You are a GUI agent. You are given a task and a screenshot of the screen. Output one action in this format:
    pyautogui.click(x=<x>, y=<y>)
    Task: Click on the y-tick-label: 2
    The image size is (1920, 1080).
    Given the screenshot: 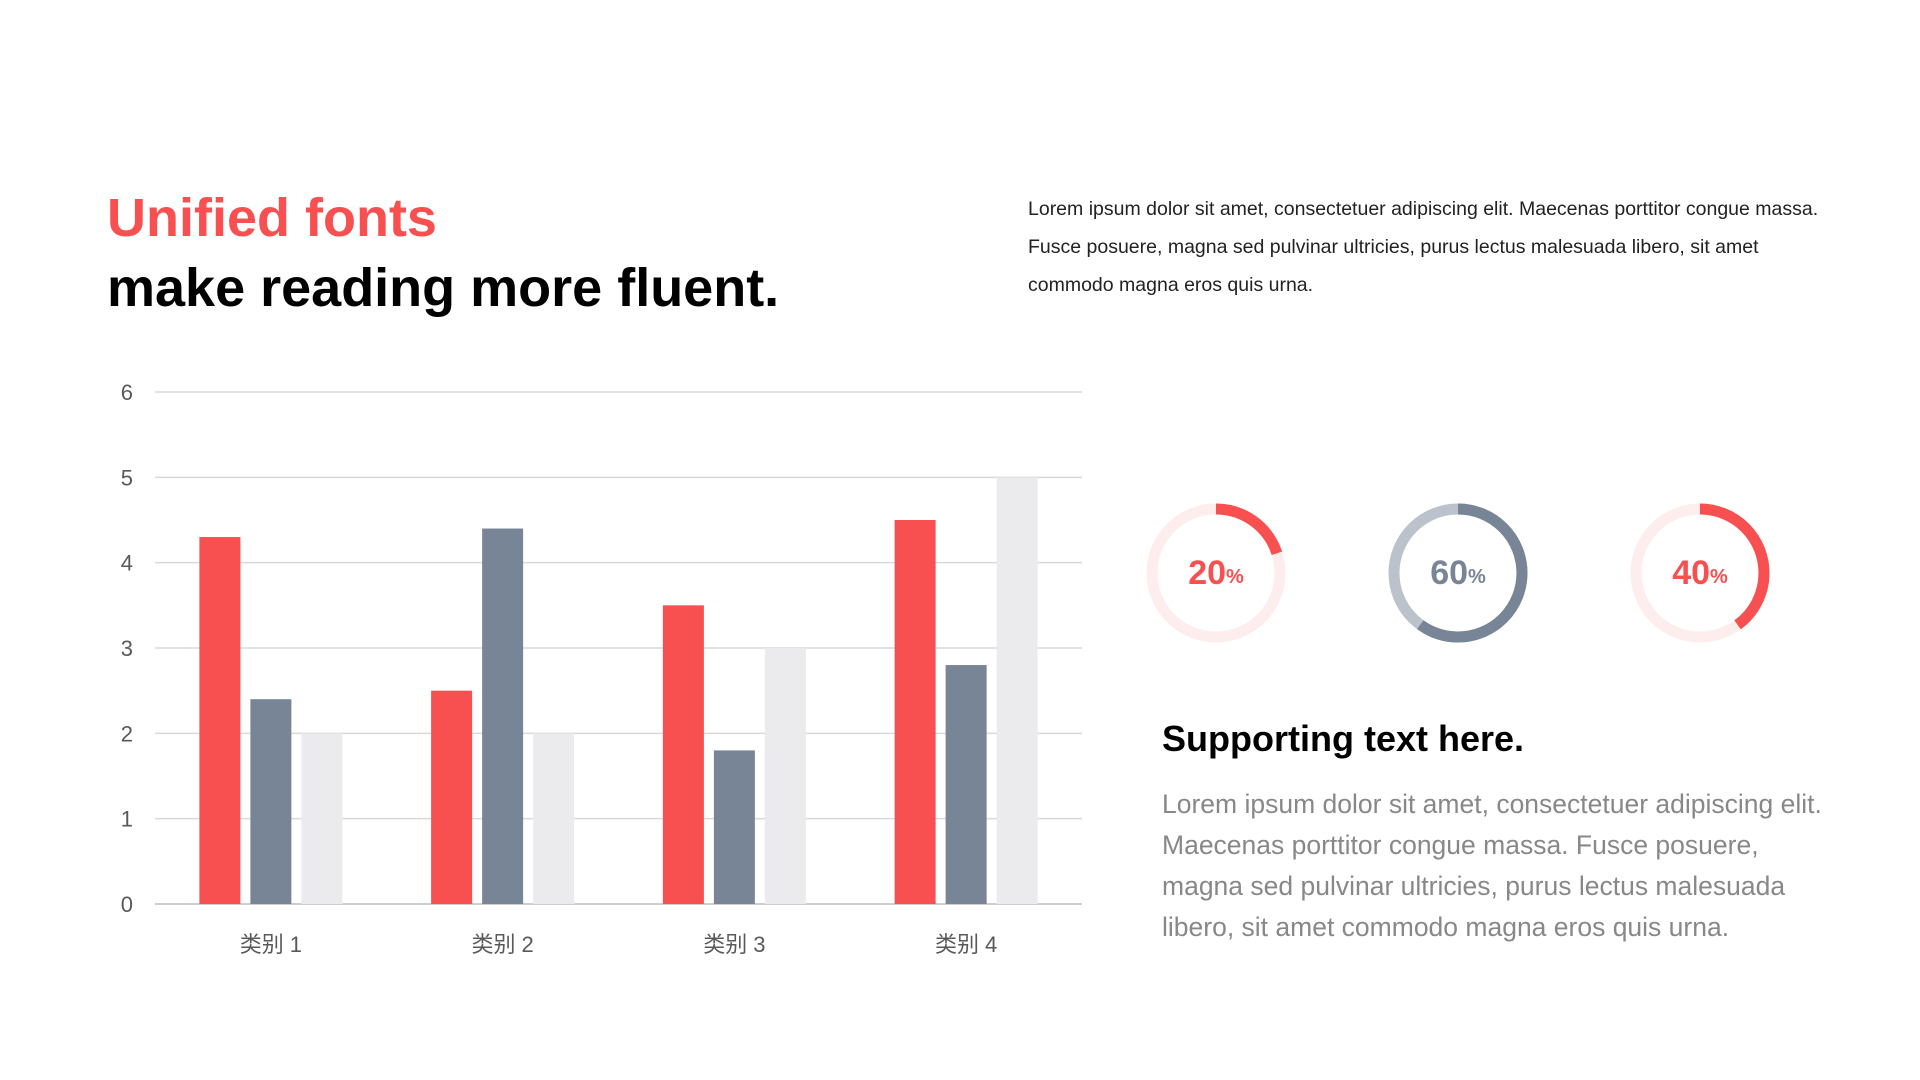 What is the action you would take?
    pyautogui.click(x=127, y=733)
    